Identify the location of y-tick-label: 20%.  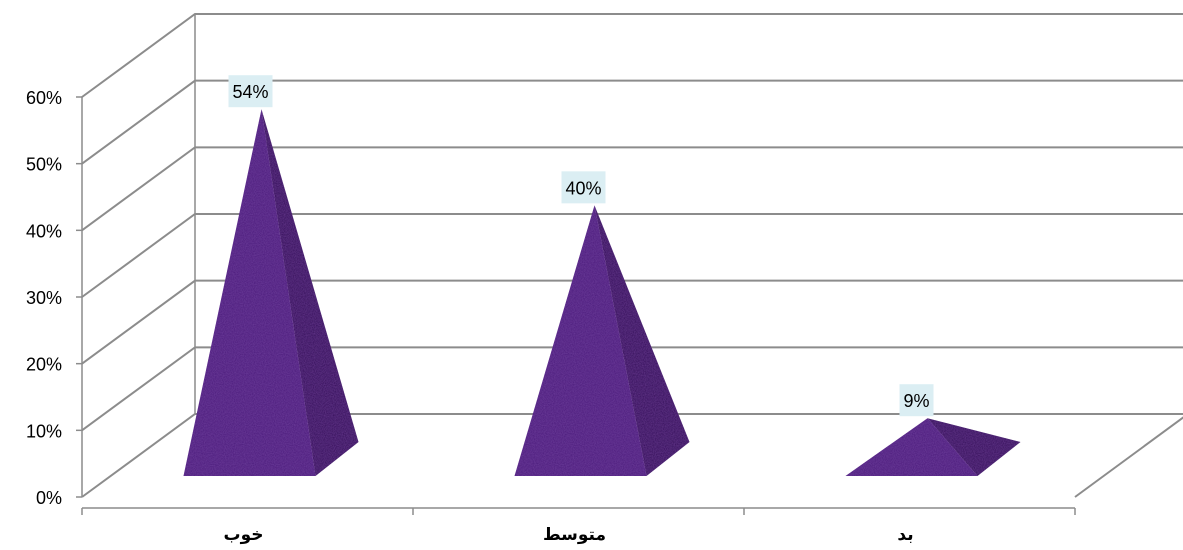
(44, 365).